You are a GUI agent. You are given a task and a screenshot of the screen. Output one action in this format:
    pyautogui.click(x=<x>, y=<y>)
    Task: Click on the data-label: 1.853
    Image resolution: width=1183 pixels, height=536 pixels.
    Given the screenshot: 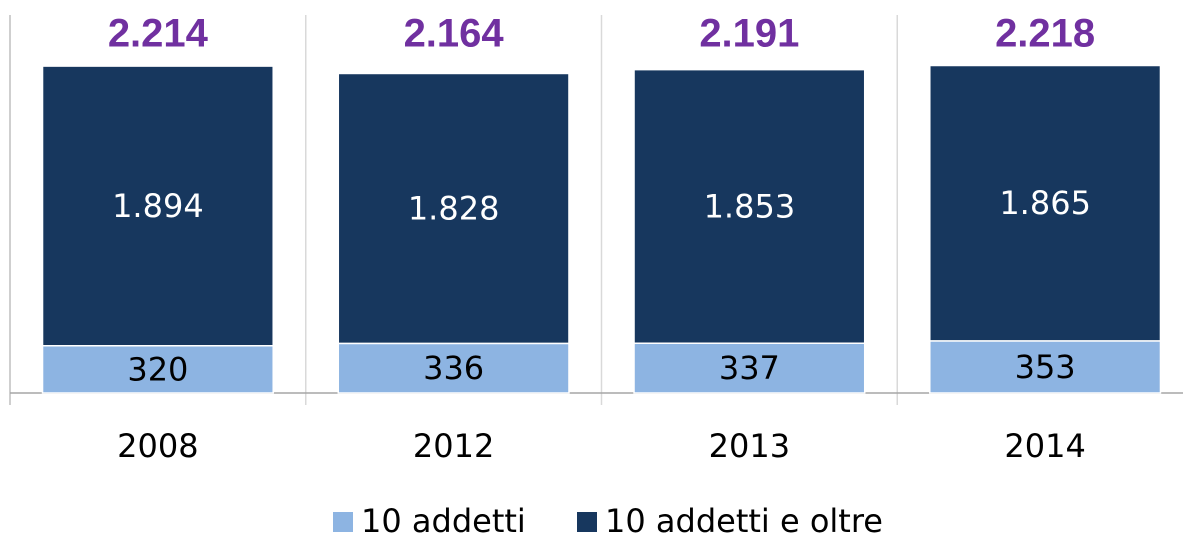 What is the action you would take?
    pyautogui.click(x=750, y=206)
    